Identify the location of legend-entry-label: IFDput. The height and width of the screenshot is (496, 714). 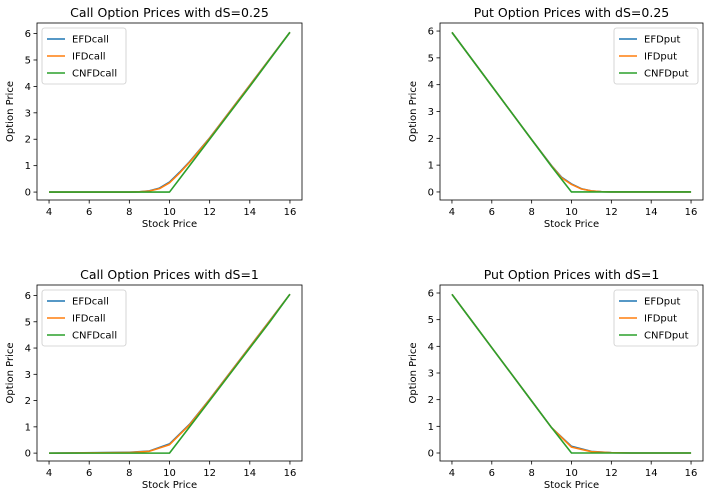
(660, 57).